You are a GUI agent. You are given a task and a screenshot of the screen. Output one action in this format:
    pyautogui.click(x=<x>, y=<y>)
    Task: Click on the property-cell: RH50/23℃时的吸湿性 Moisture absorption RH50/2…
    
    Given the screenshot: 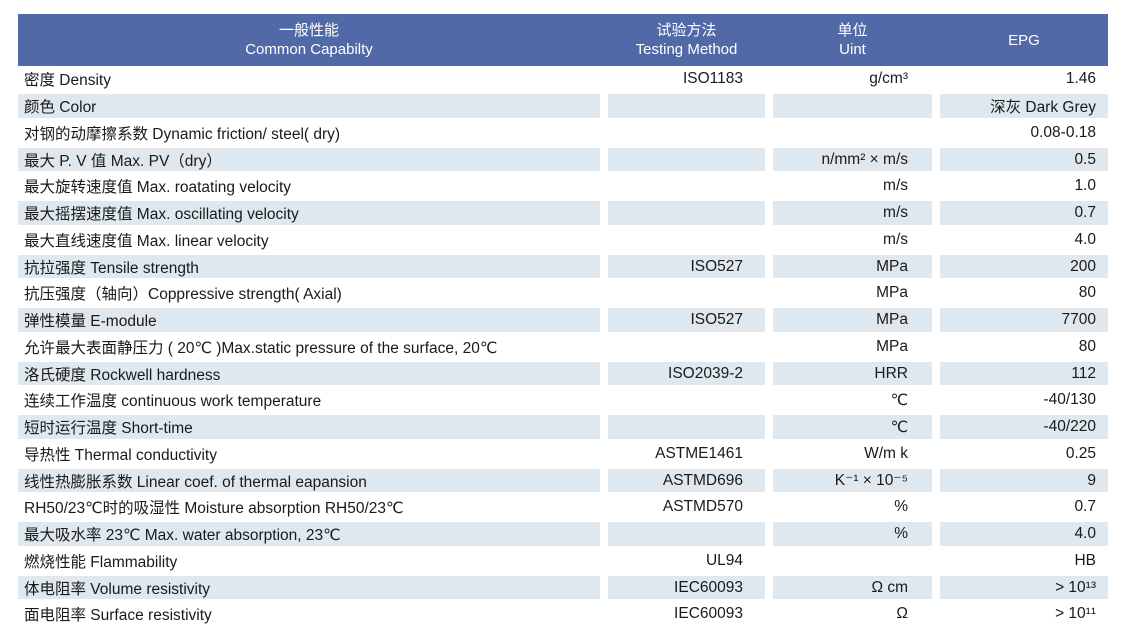 What is the action you would take?
    pyautogui.click(x=214, y=509)
    